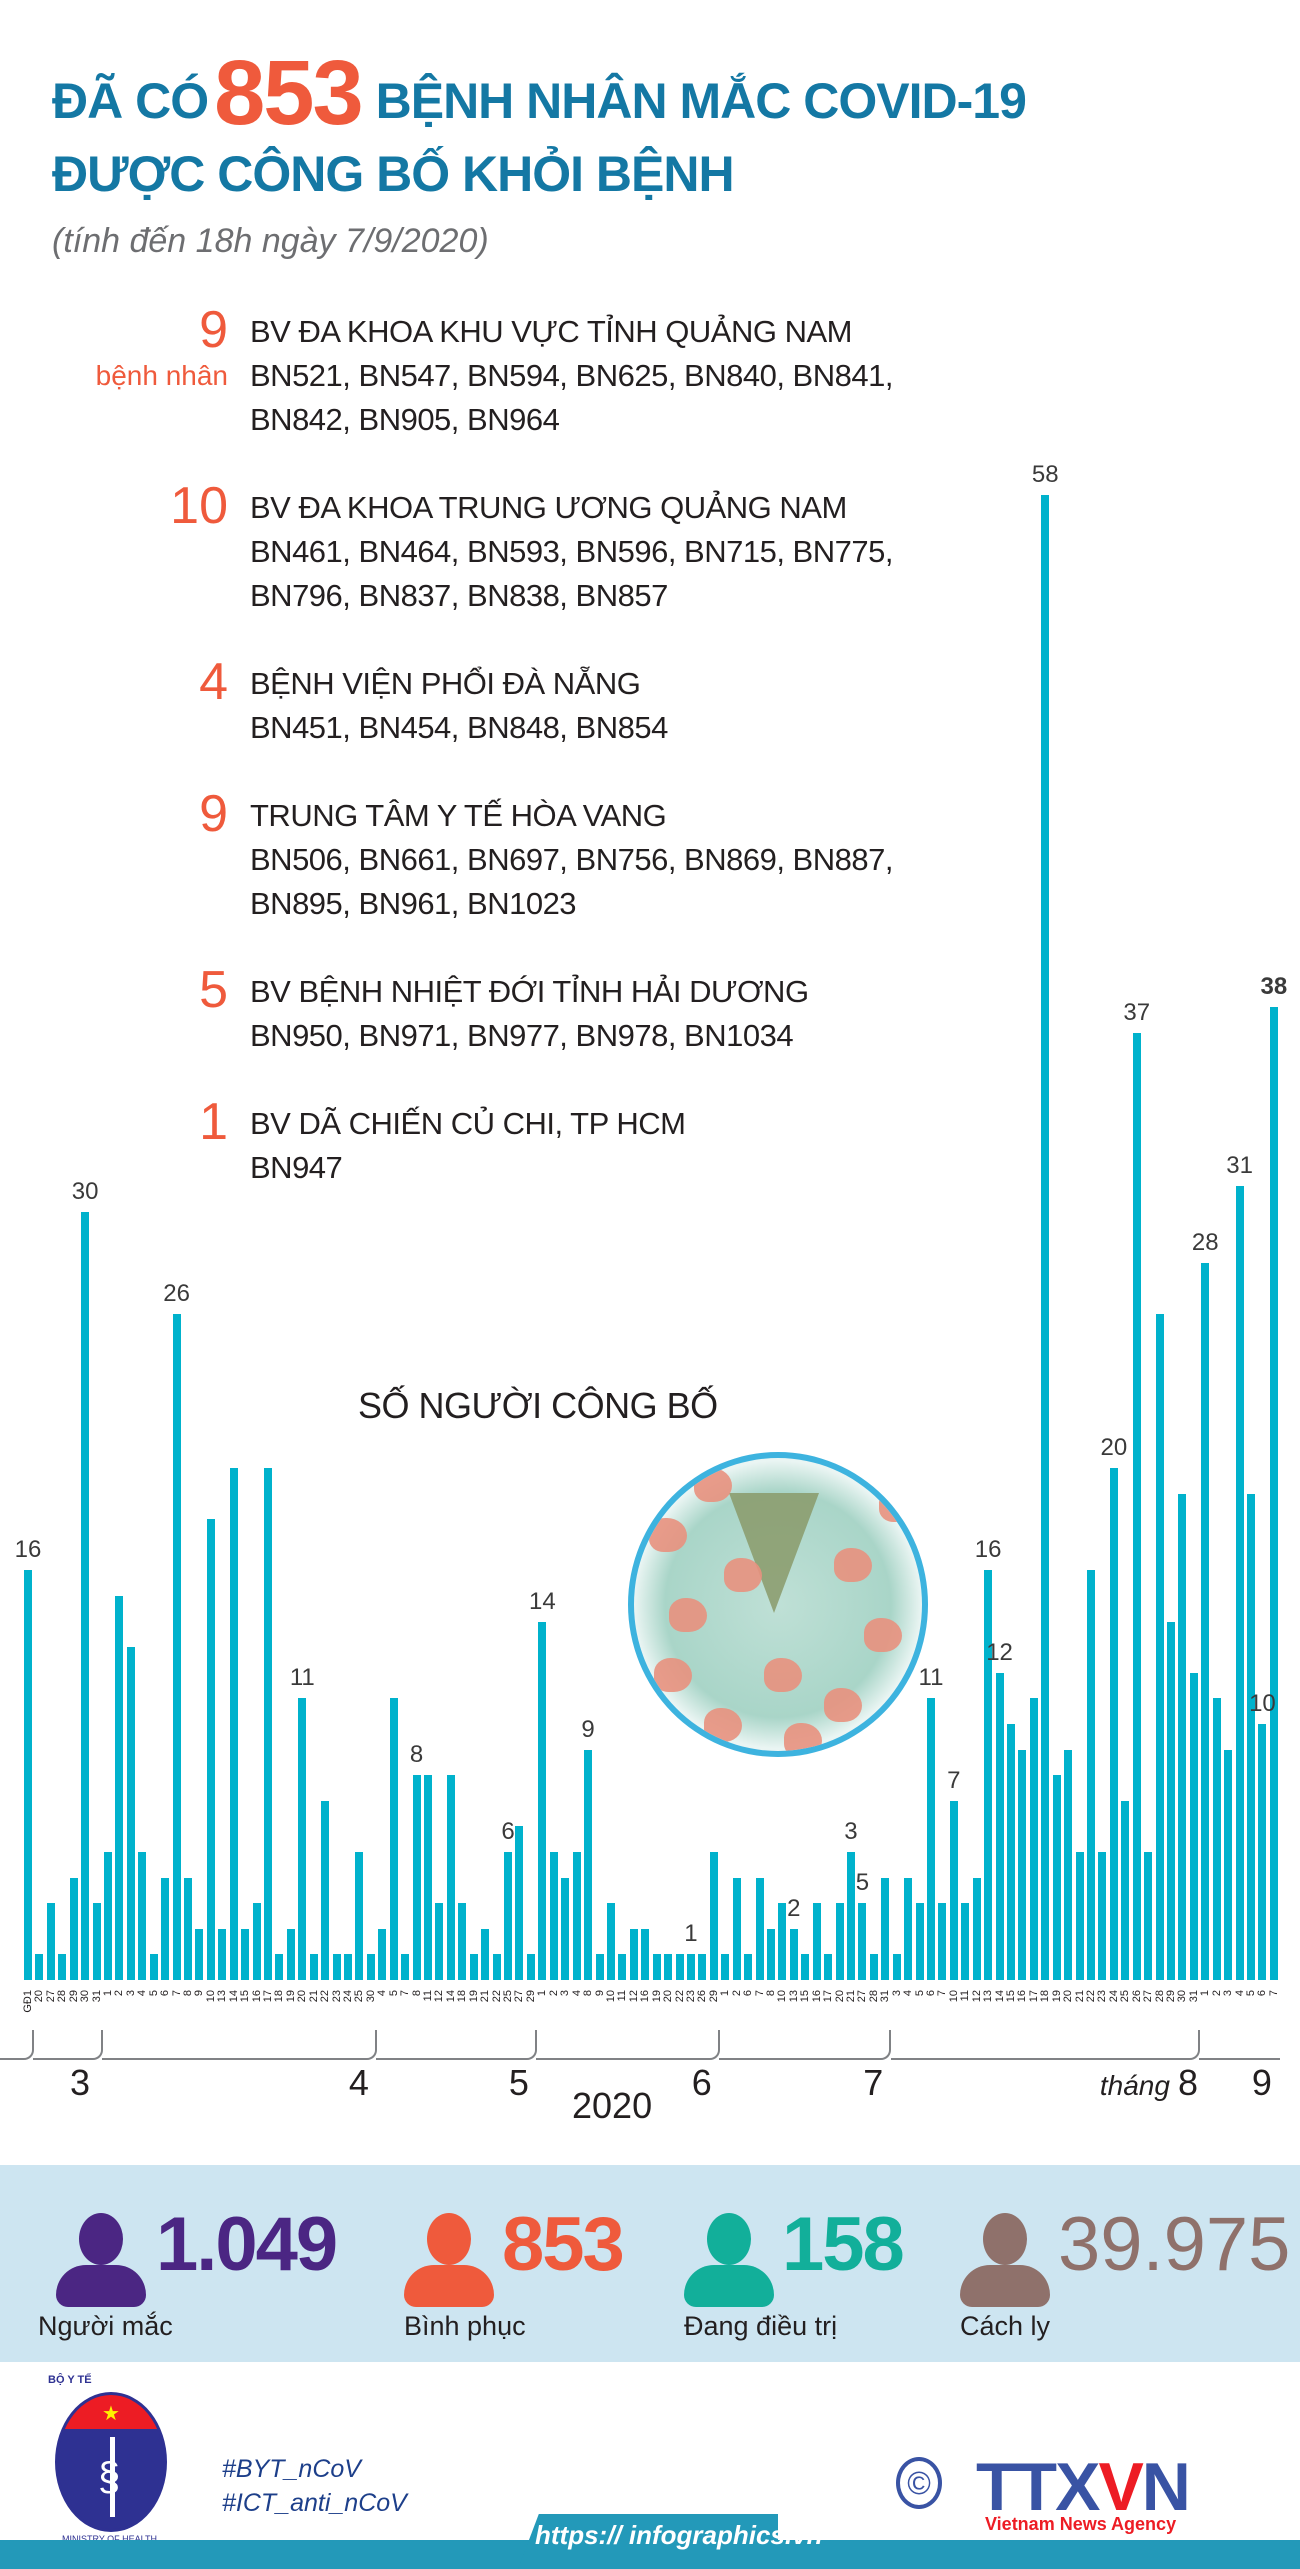  I want to click on x-tick-label: 23, so click(1102, 1996).